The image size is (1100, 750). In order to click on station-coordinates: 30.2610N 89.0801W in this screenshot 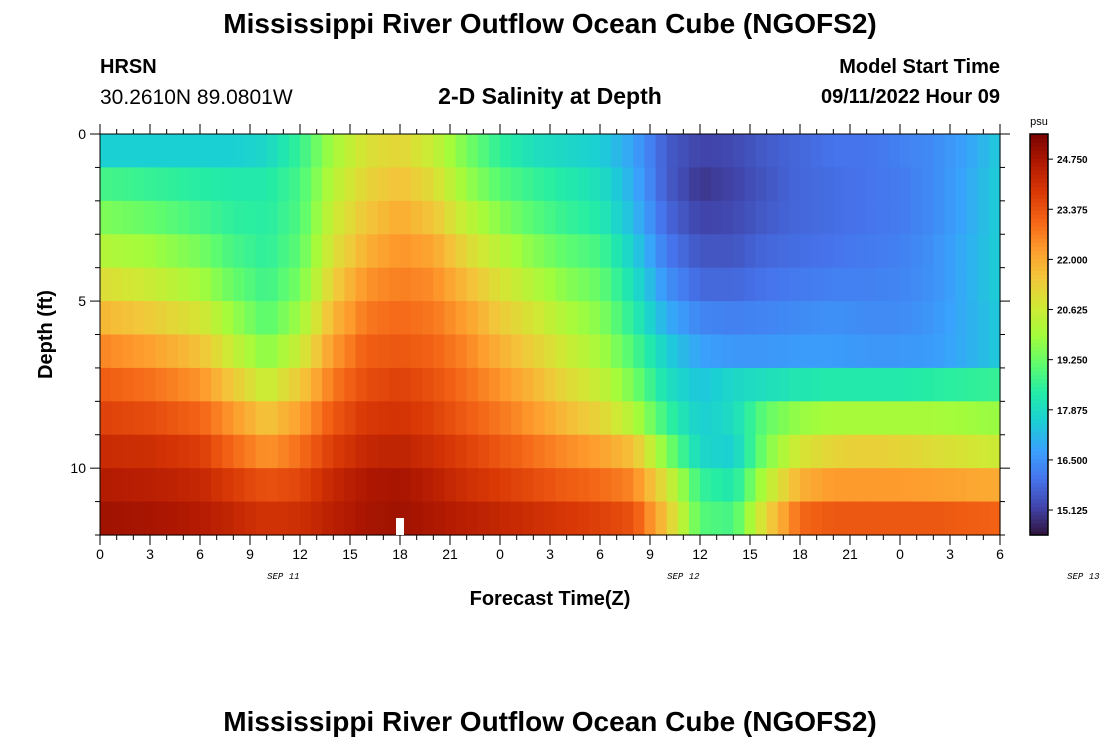, I will do `click(196, 97)`.